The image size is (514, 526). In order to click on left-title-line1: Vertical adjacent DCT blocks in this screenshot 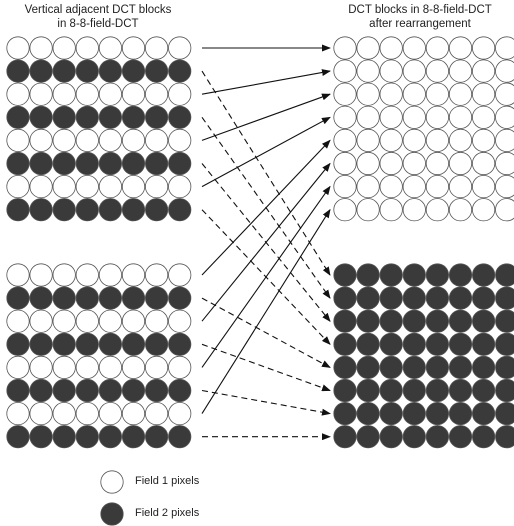, I will do `click(98, 10)`.